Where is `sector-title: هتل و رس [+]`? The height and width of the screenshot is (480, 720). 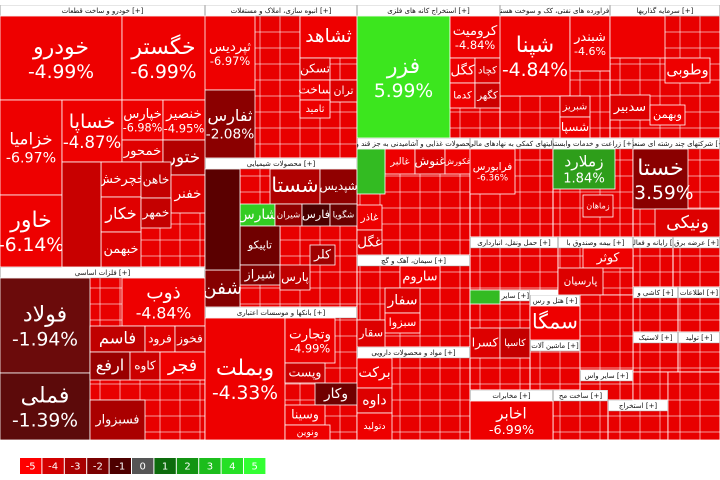
sector-title: هتل و رس [+] is located at coordinates (555, 301).